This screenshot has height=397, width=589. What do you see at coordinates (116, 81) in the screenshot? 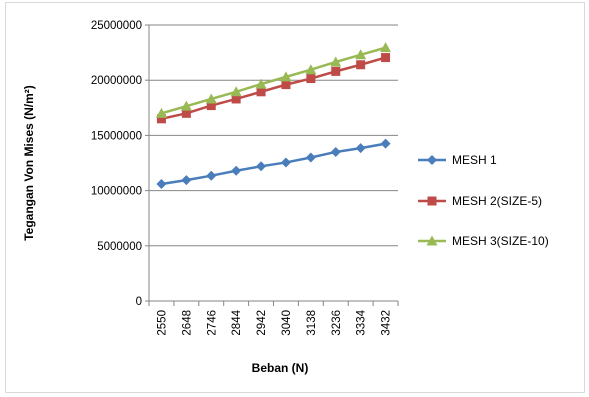
I see `y-tick-label: 20000000` at bounding box center [116, 81].